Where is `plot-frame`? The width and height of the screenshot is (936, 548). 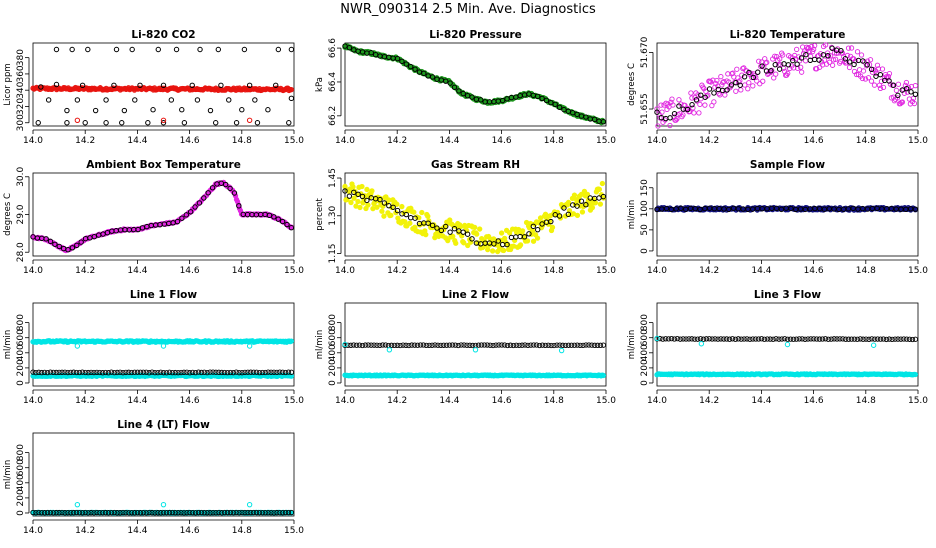
plot-frame is located at coordinates (787, 84).